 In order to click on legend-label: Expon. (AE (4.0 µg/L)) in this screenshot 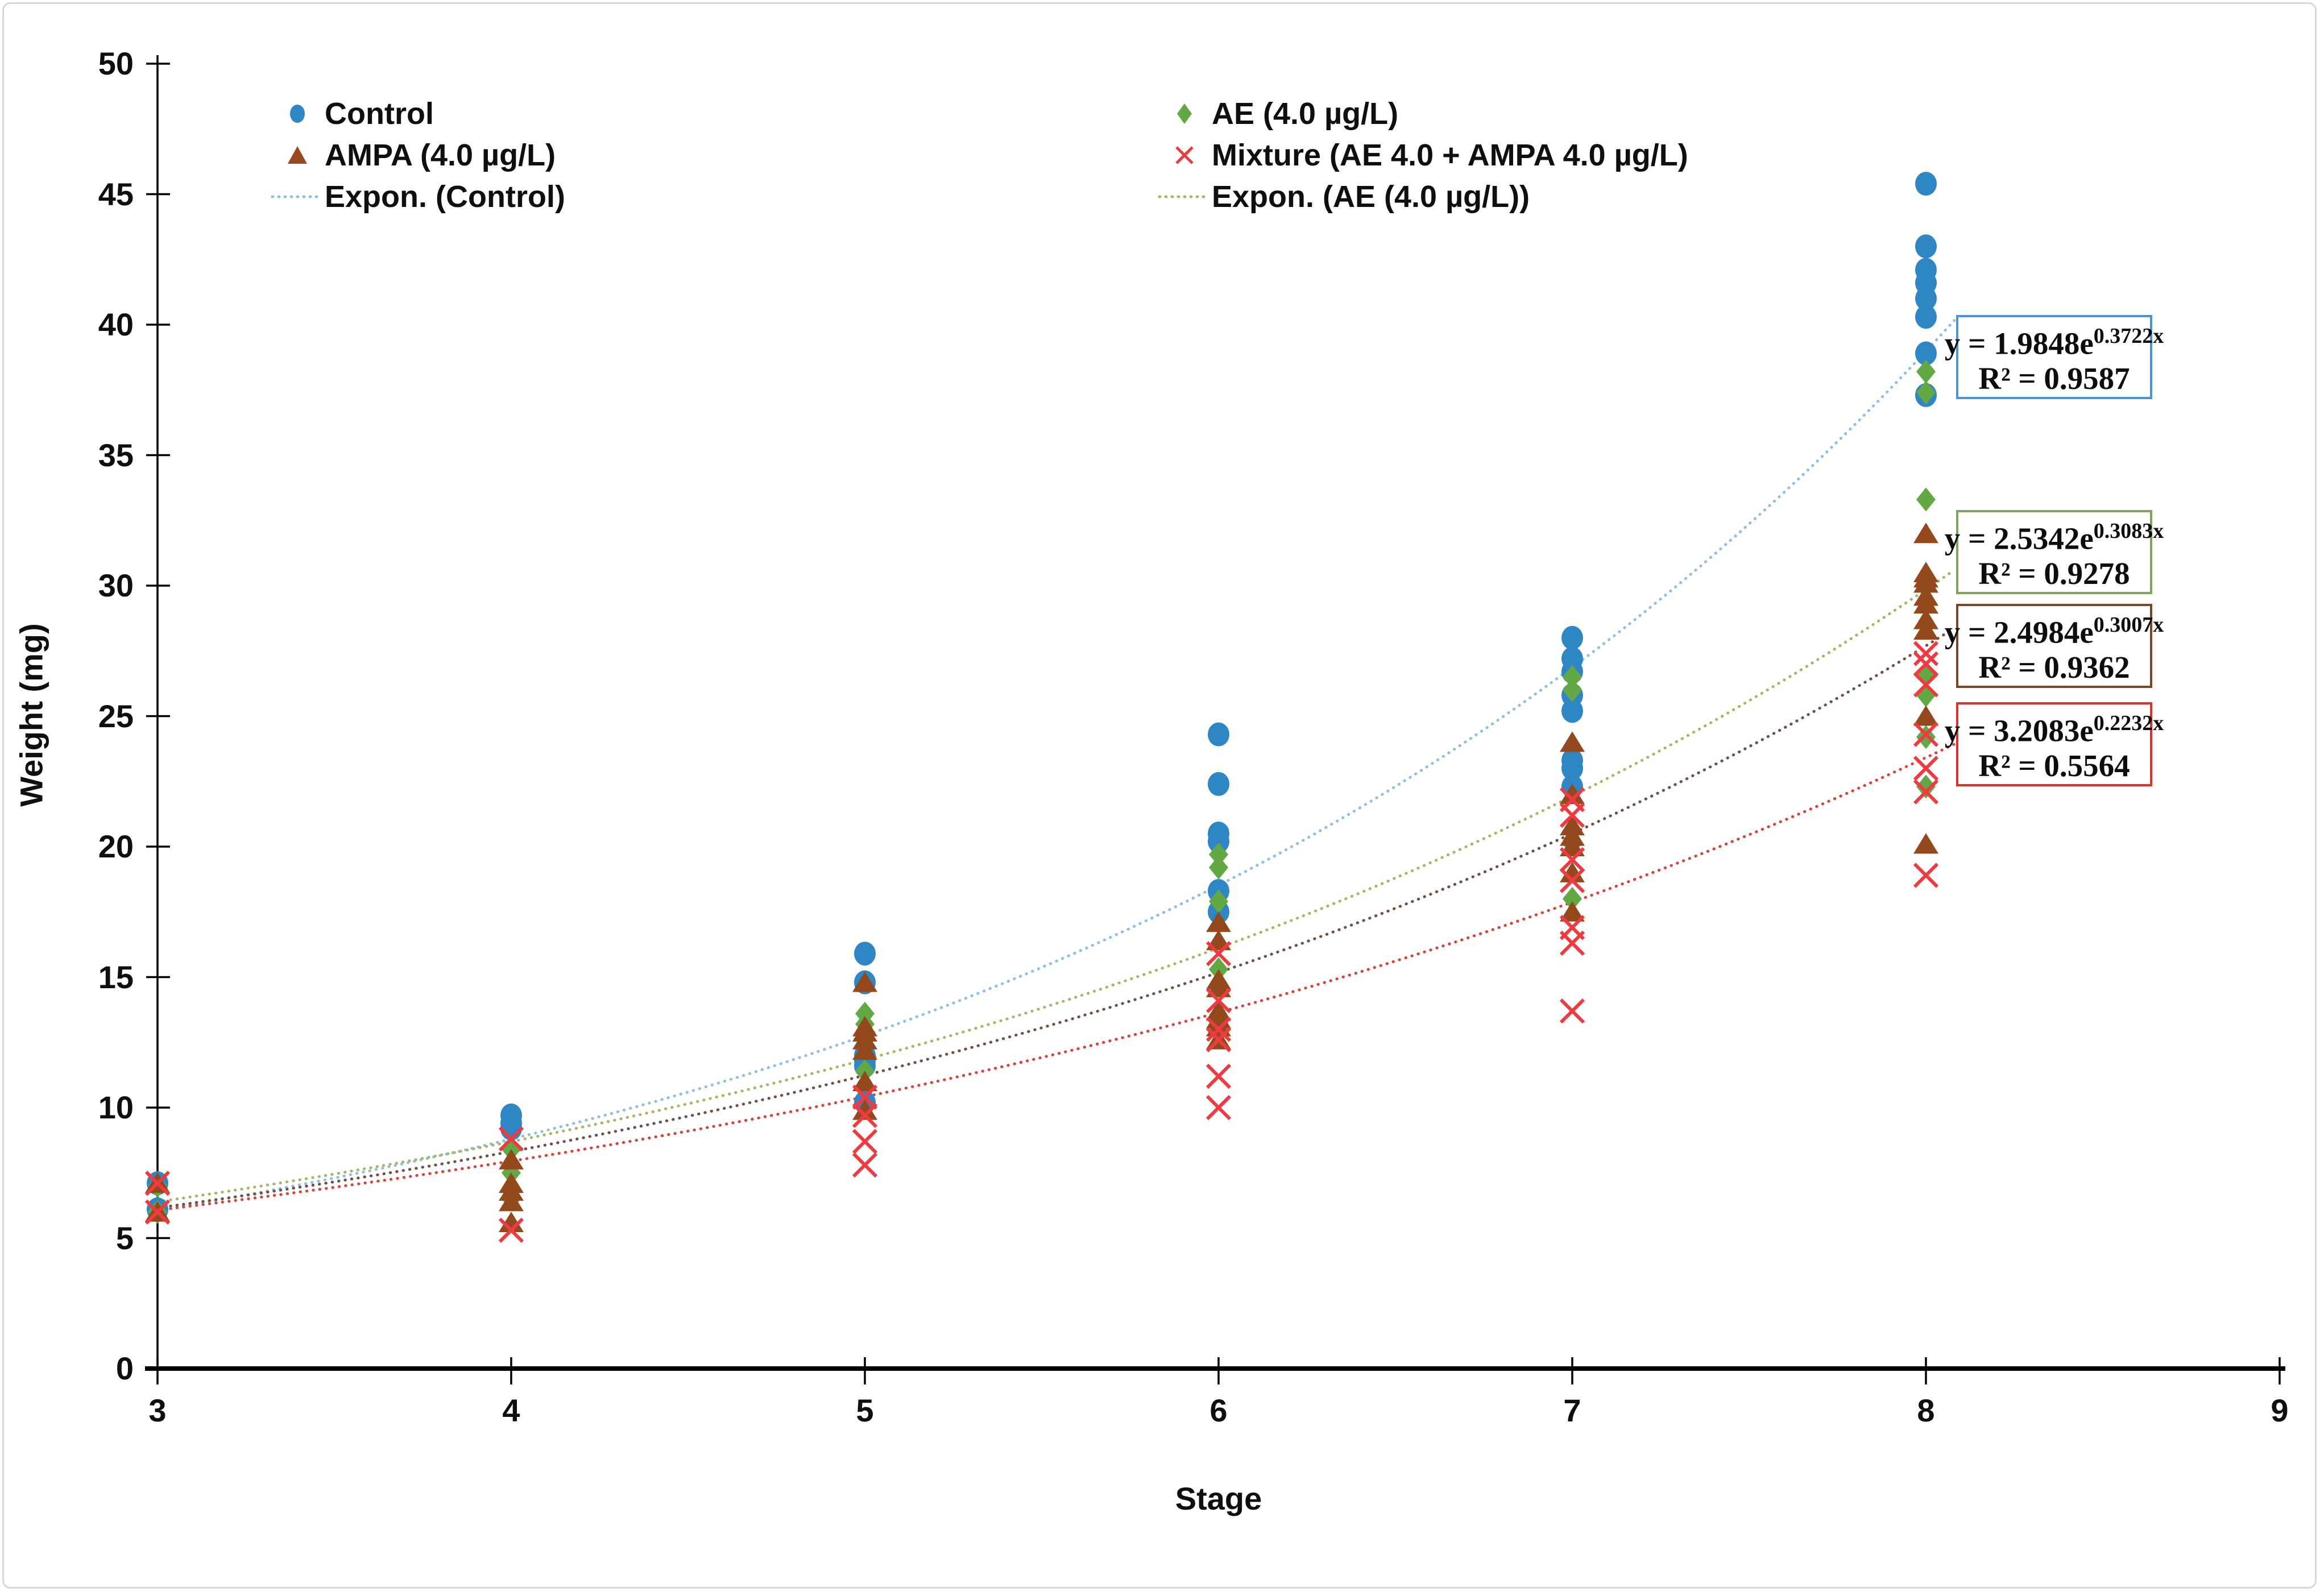, I will do `click(1371, 196)`.